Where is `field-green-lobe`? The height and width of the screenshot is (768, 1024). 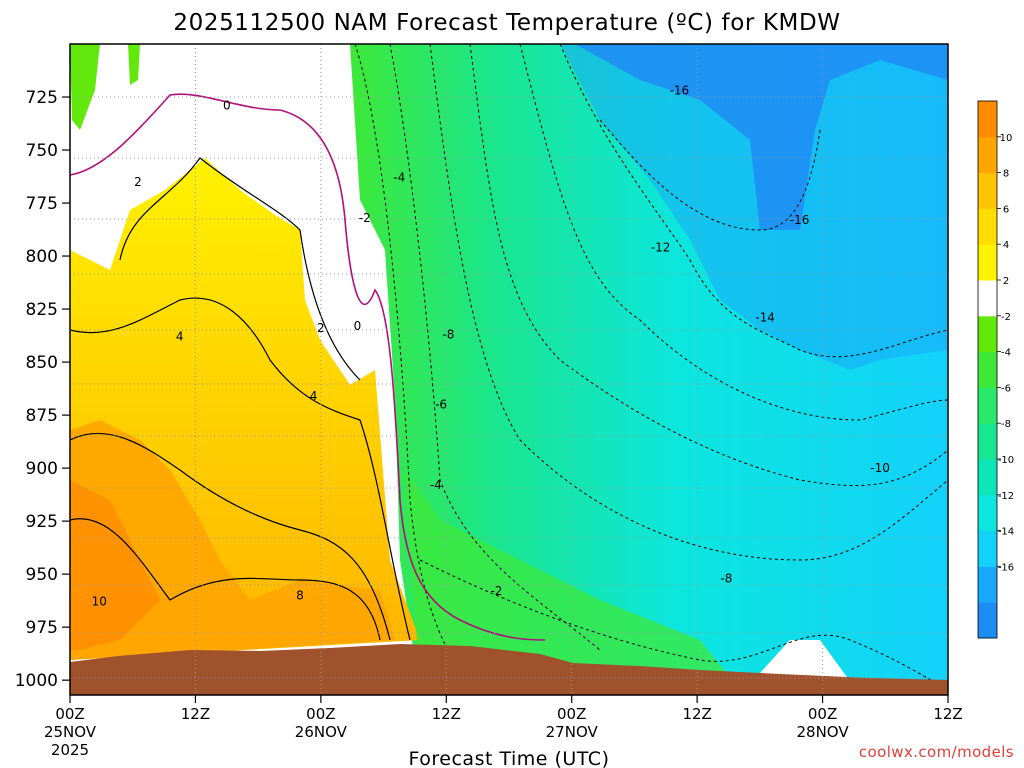
field-green-lobe is located at coordinates (85, 87).